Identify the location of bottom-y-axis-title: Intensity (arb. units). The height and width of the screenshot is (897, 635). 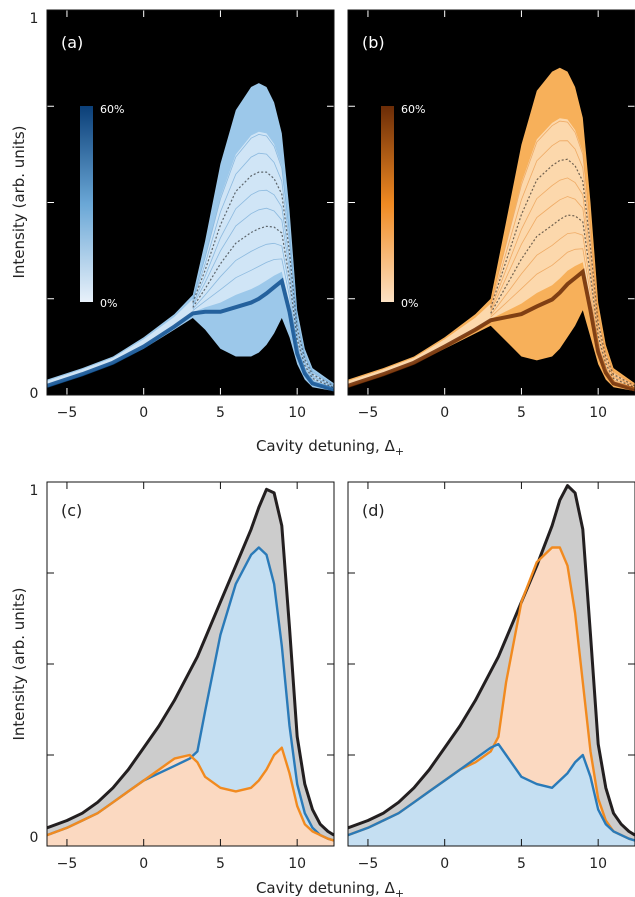
(19, 663).